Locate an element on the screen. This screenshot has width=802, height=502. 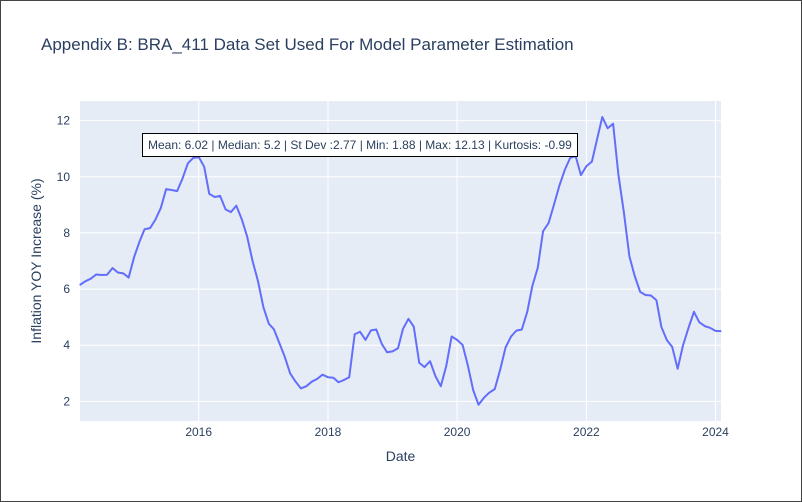
x-tick-label: 2016 is located at coordinates (198, 432).